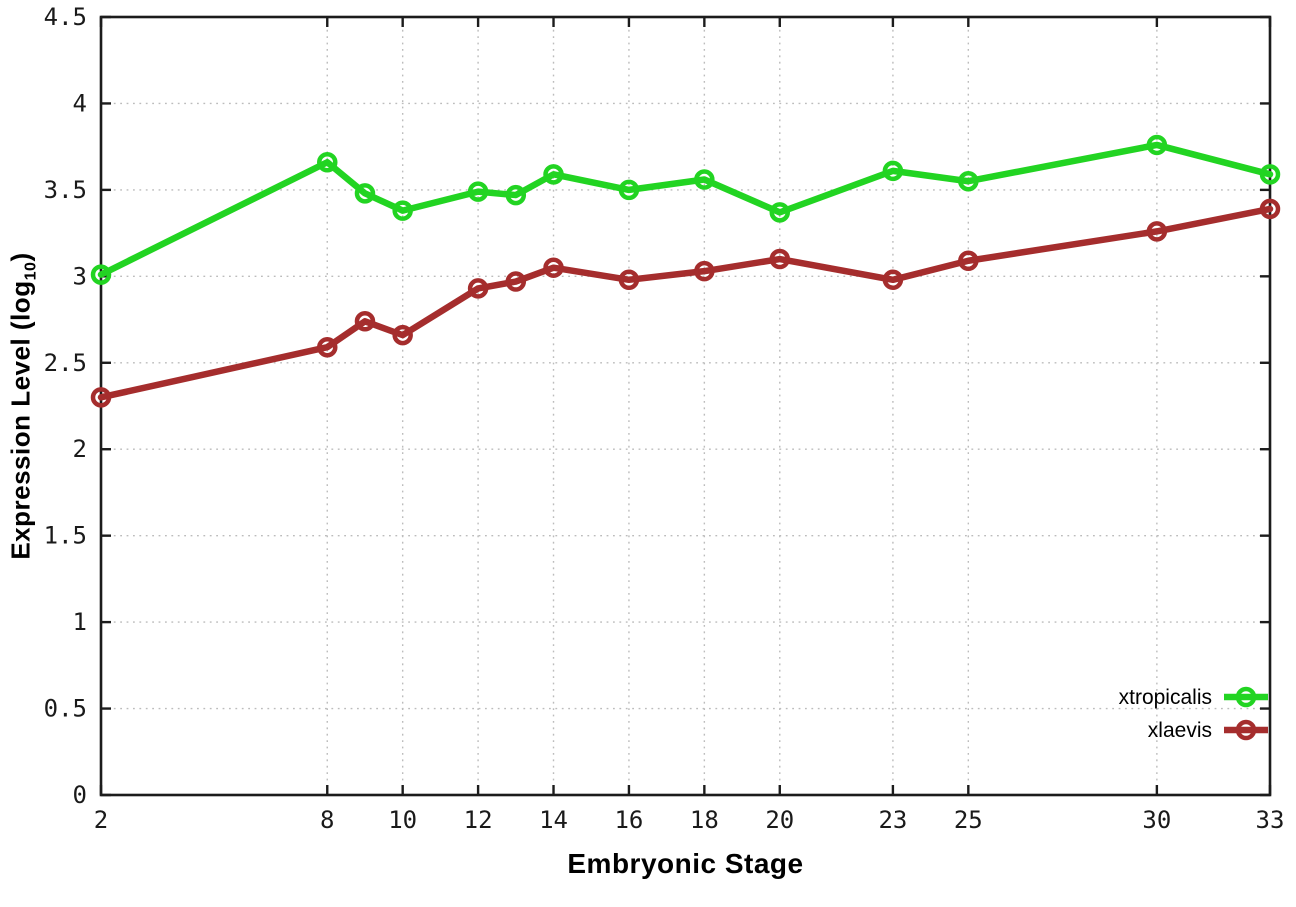  What do you see at coordinates (1165, 697) in the screenshot?
I see `legend-label-xtropicalis: xtropicalis` at bounding box center [1165, 697].